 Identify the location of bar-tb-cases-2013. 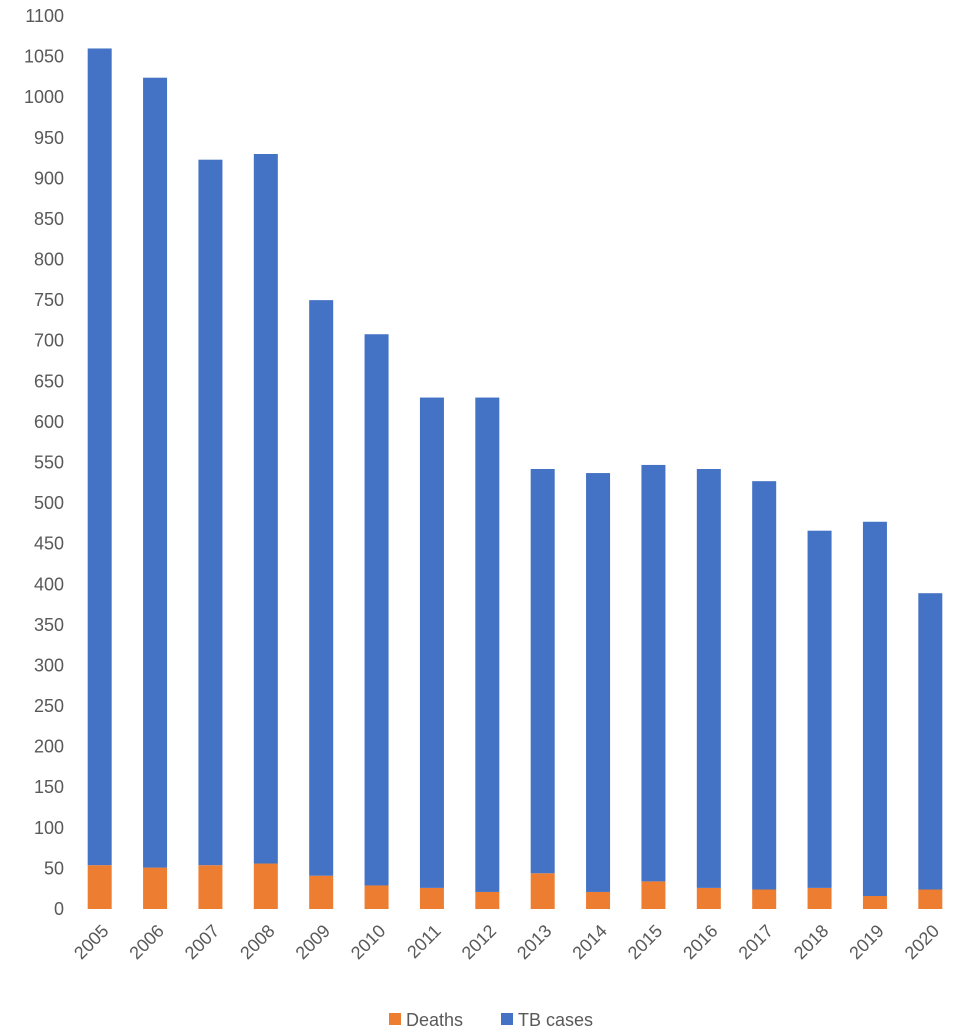
(542, 671).